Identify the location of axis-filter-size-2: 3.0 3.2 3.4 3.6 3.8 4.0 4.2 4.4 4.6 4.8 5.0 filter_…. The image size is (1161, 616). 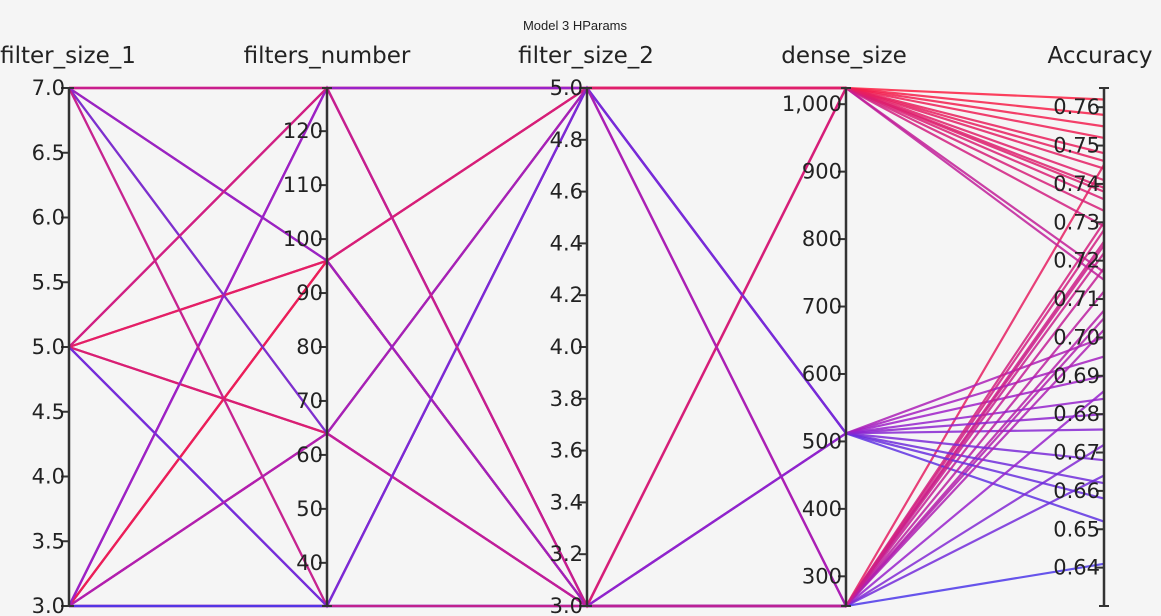
(586, 329).